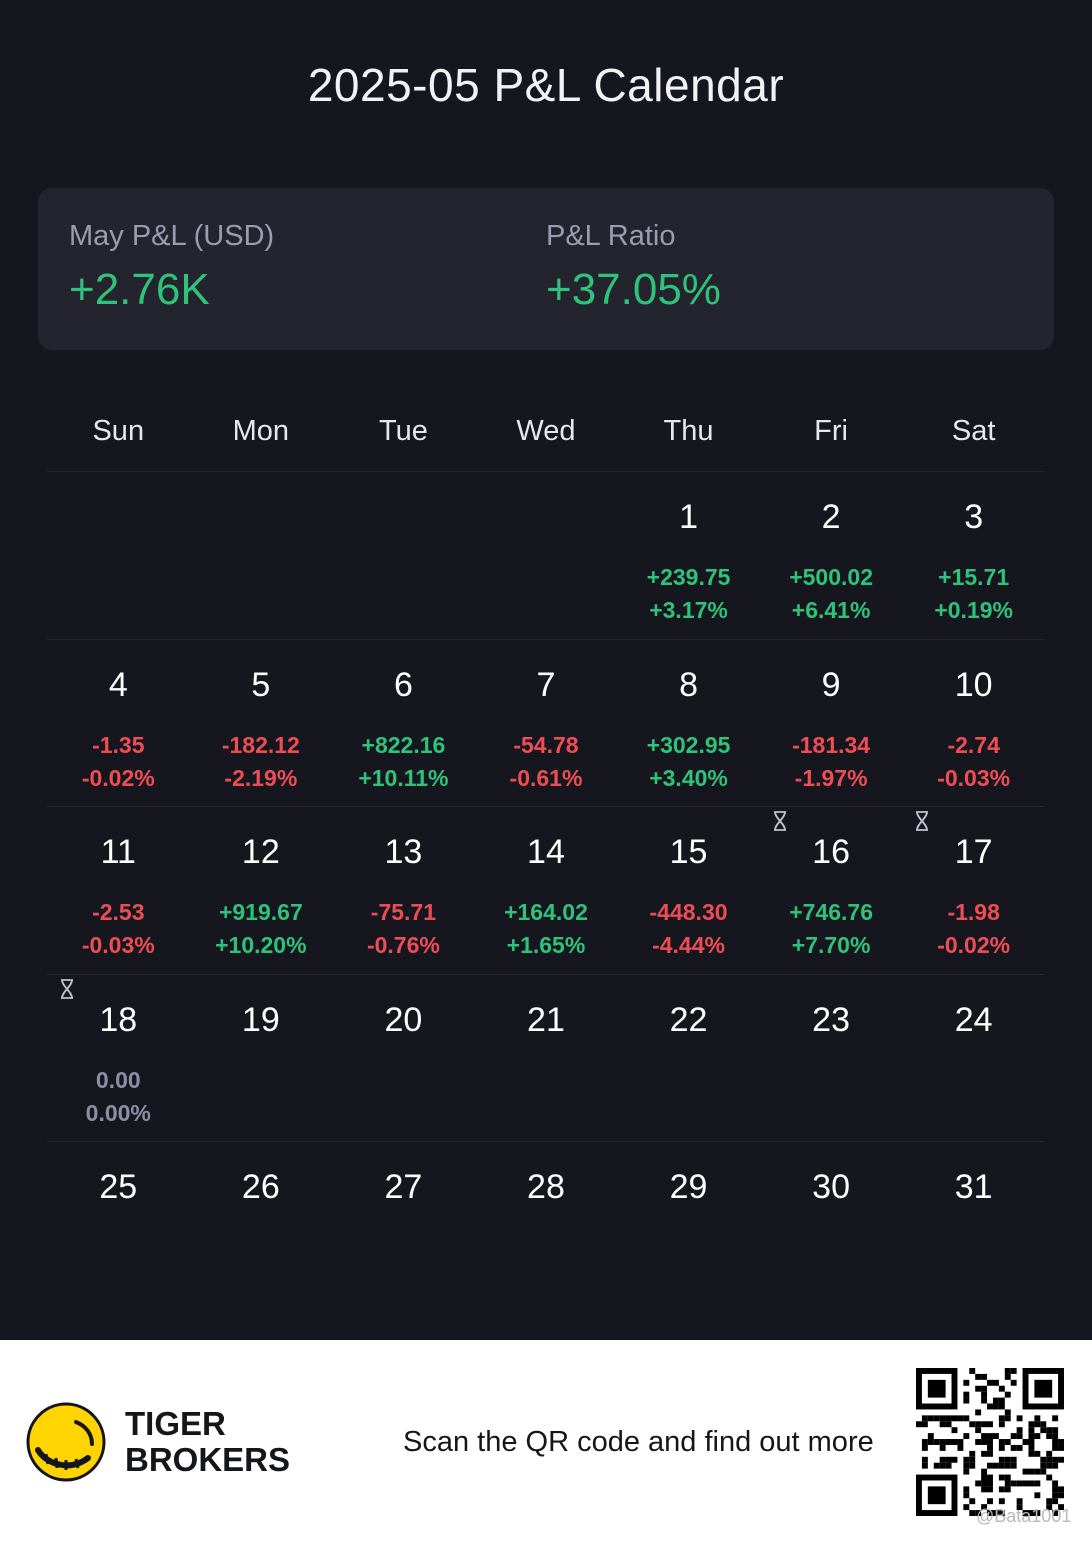  Describe the element at coordinates (66, 1442) in the screenshot. I see `tiger-logo-icon` at that location.